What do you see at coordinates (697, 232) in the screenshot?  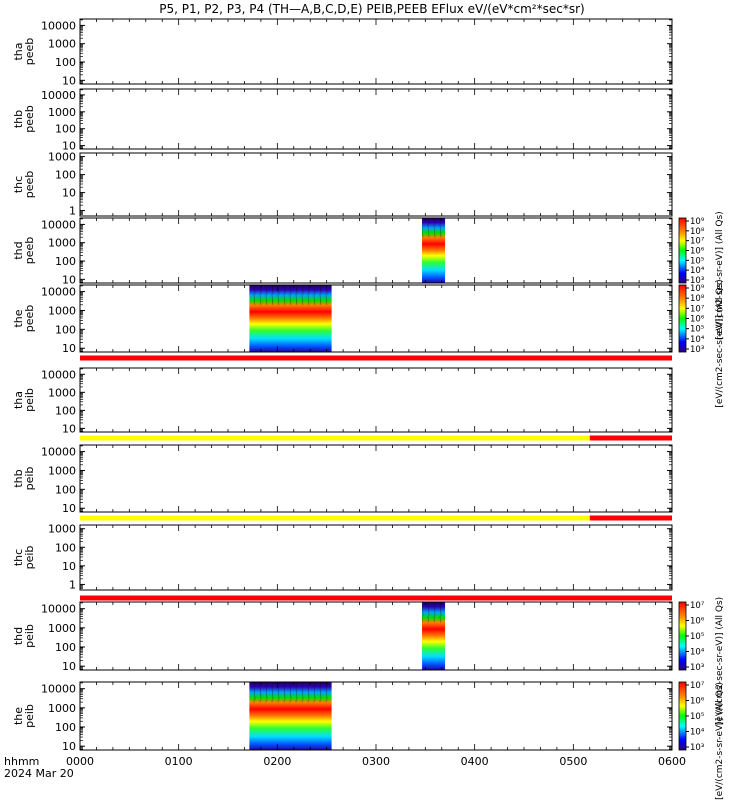 I see `colorbar-tick-label: 10⁸` at bounding box center [697, 232].